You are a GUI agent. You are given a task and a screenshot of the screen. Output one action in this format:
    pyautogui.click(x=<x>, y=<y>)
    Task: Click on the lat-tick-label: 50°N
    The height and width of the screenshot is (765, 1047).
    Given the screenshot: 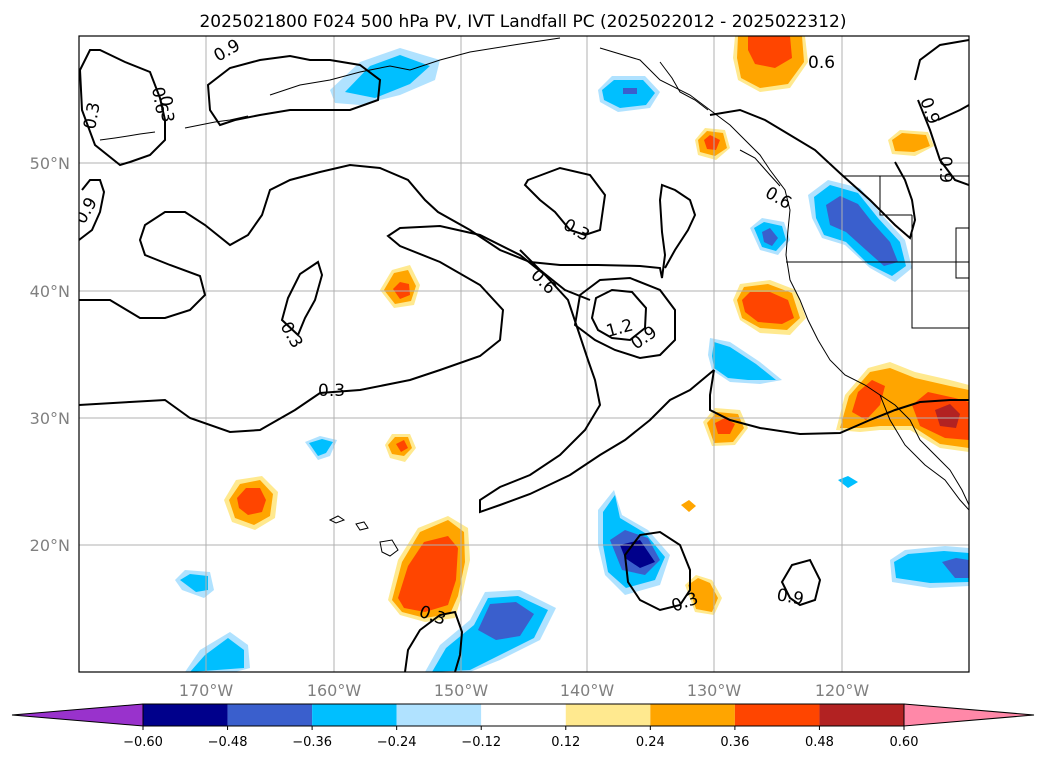 What is the action you would take?
    pyautogui.click(x=50, y=163)
    